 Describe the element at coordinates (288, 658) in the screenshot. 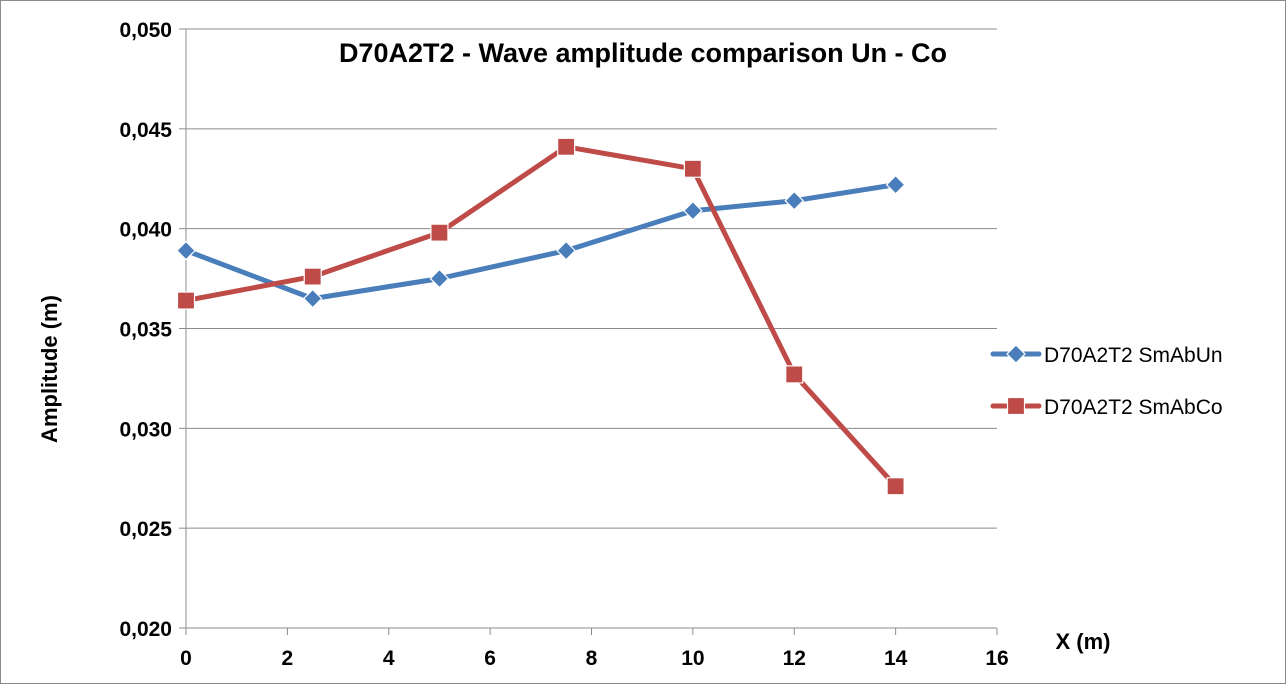

I see `x-tick-label: 2` at that location.